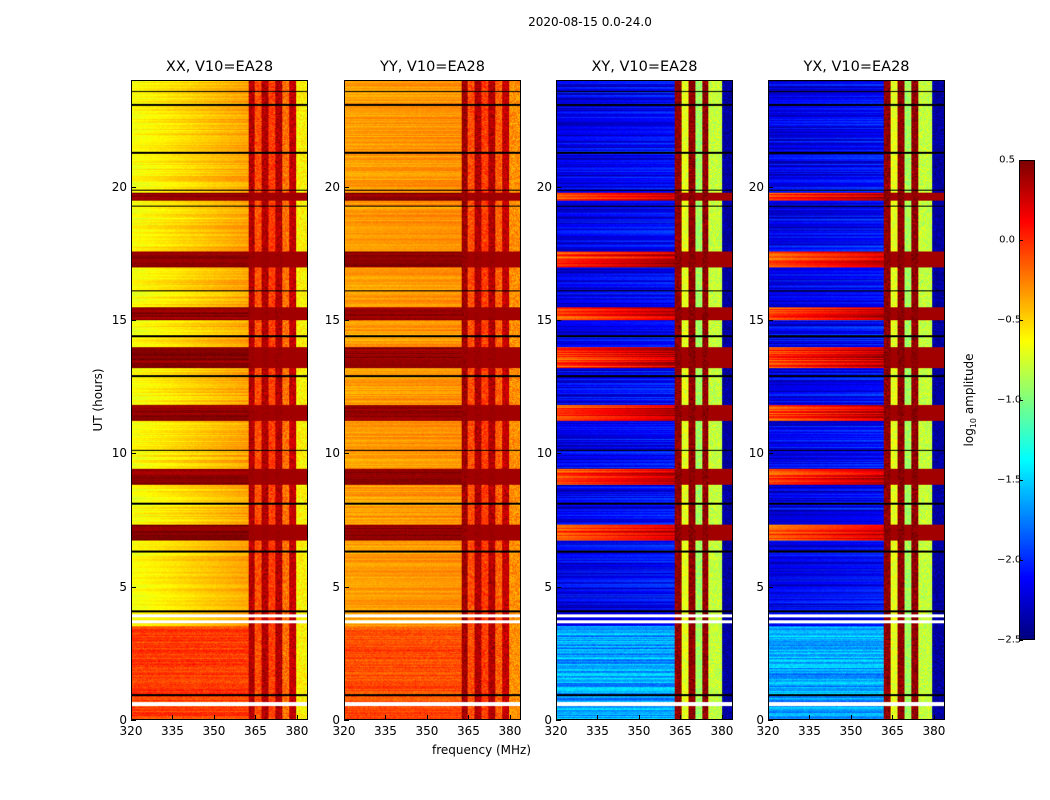 This screenshot has width=1050, height=800. I want to click on colorbar-tick-label: −1.5, so click(1009, 480).